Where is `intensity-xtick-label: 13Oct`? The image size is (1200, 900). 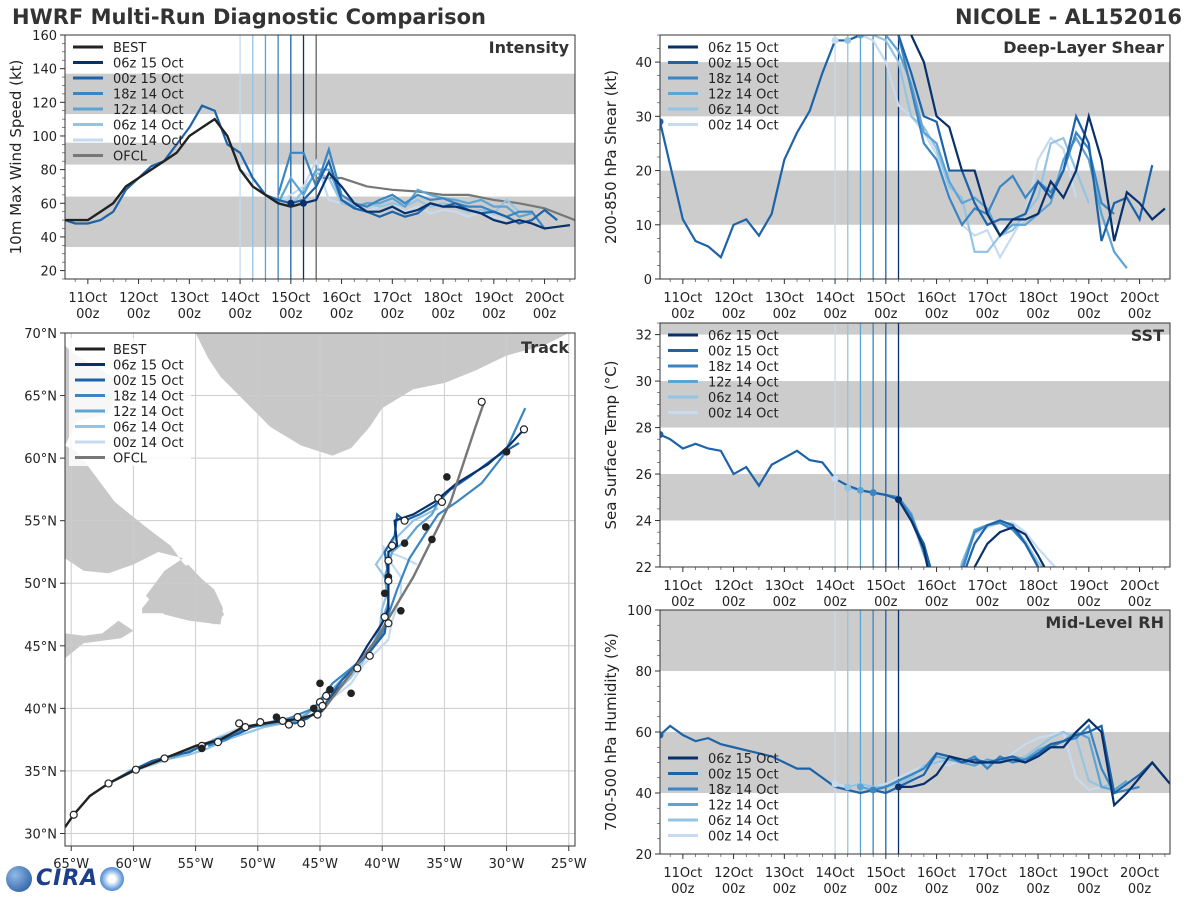
intensity-xtick-label: 13Oct is located at coordinates (189, 298).